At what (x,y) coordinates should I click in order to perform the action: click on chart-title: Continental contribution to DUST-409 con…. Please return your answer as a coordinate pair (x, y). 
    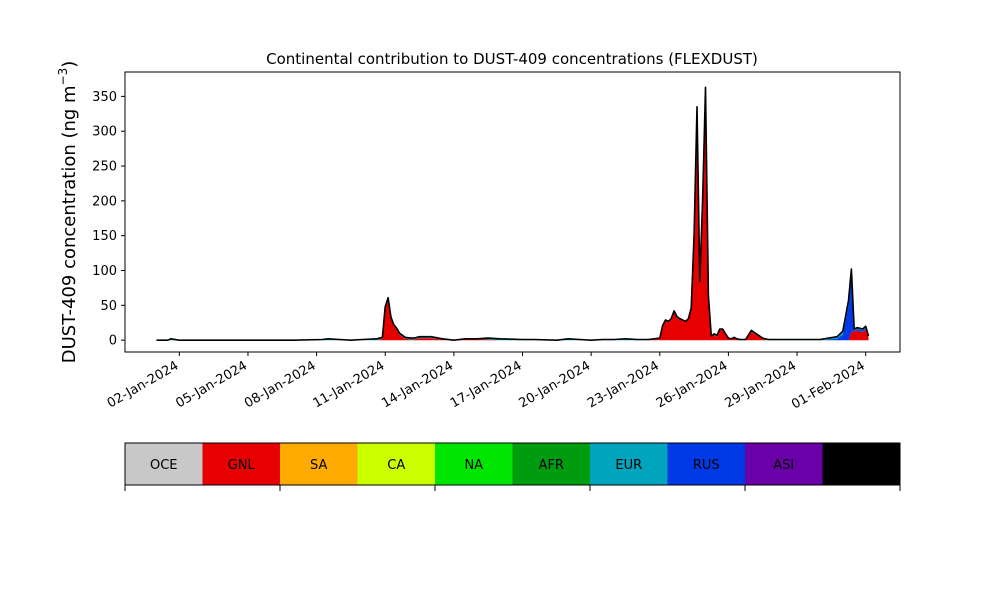
    Looking at the image, I should click on (512, 59).